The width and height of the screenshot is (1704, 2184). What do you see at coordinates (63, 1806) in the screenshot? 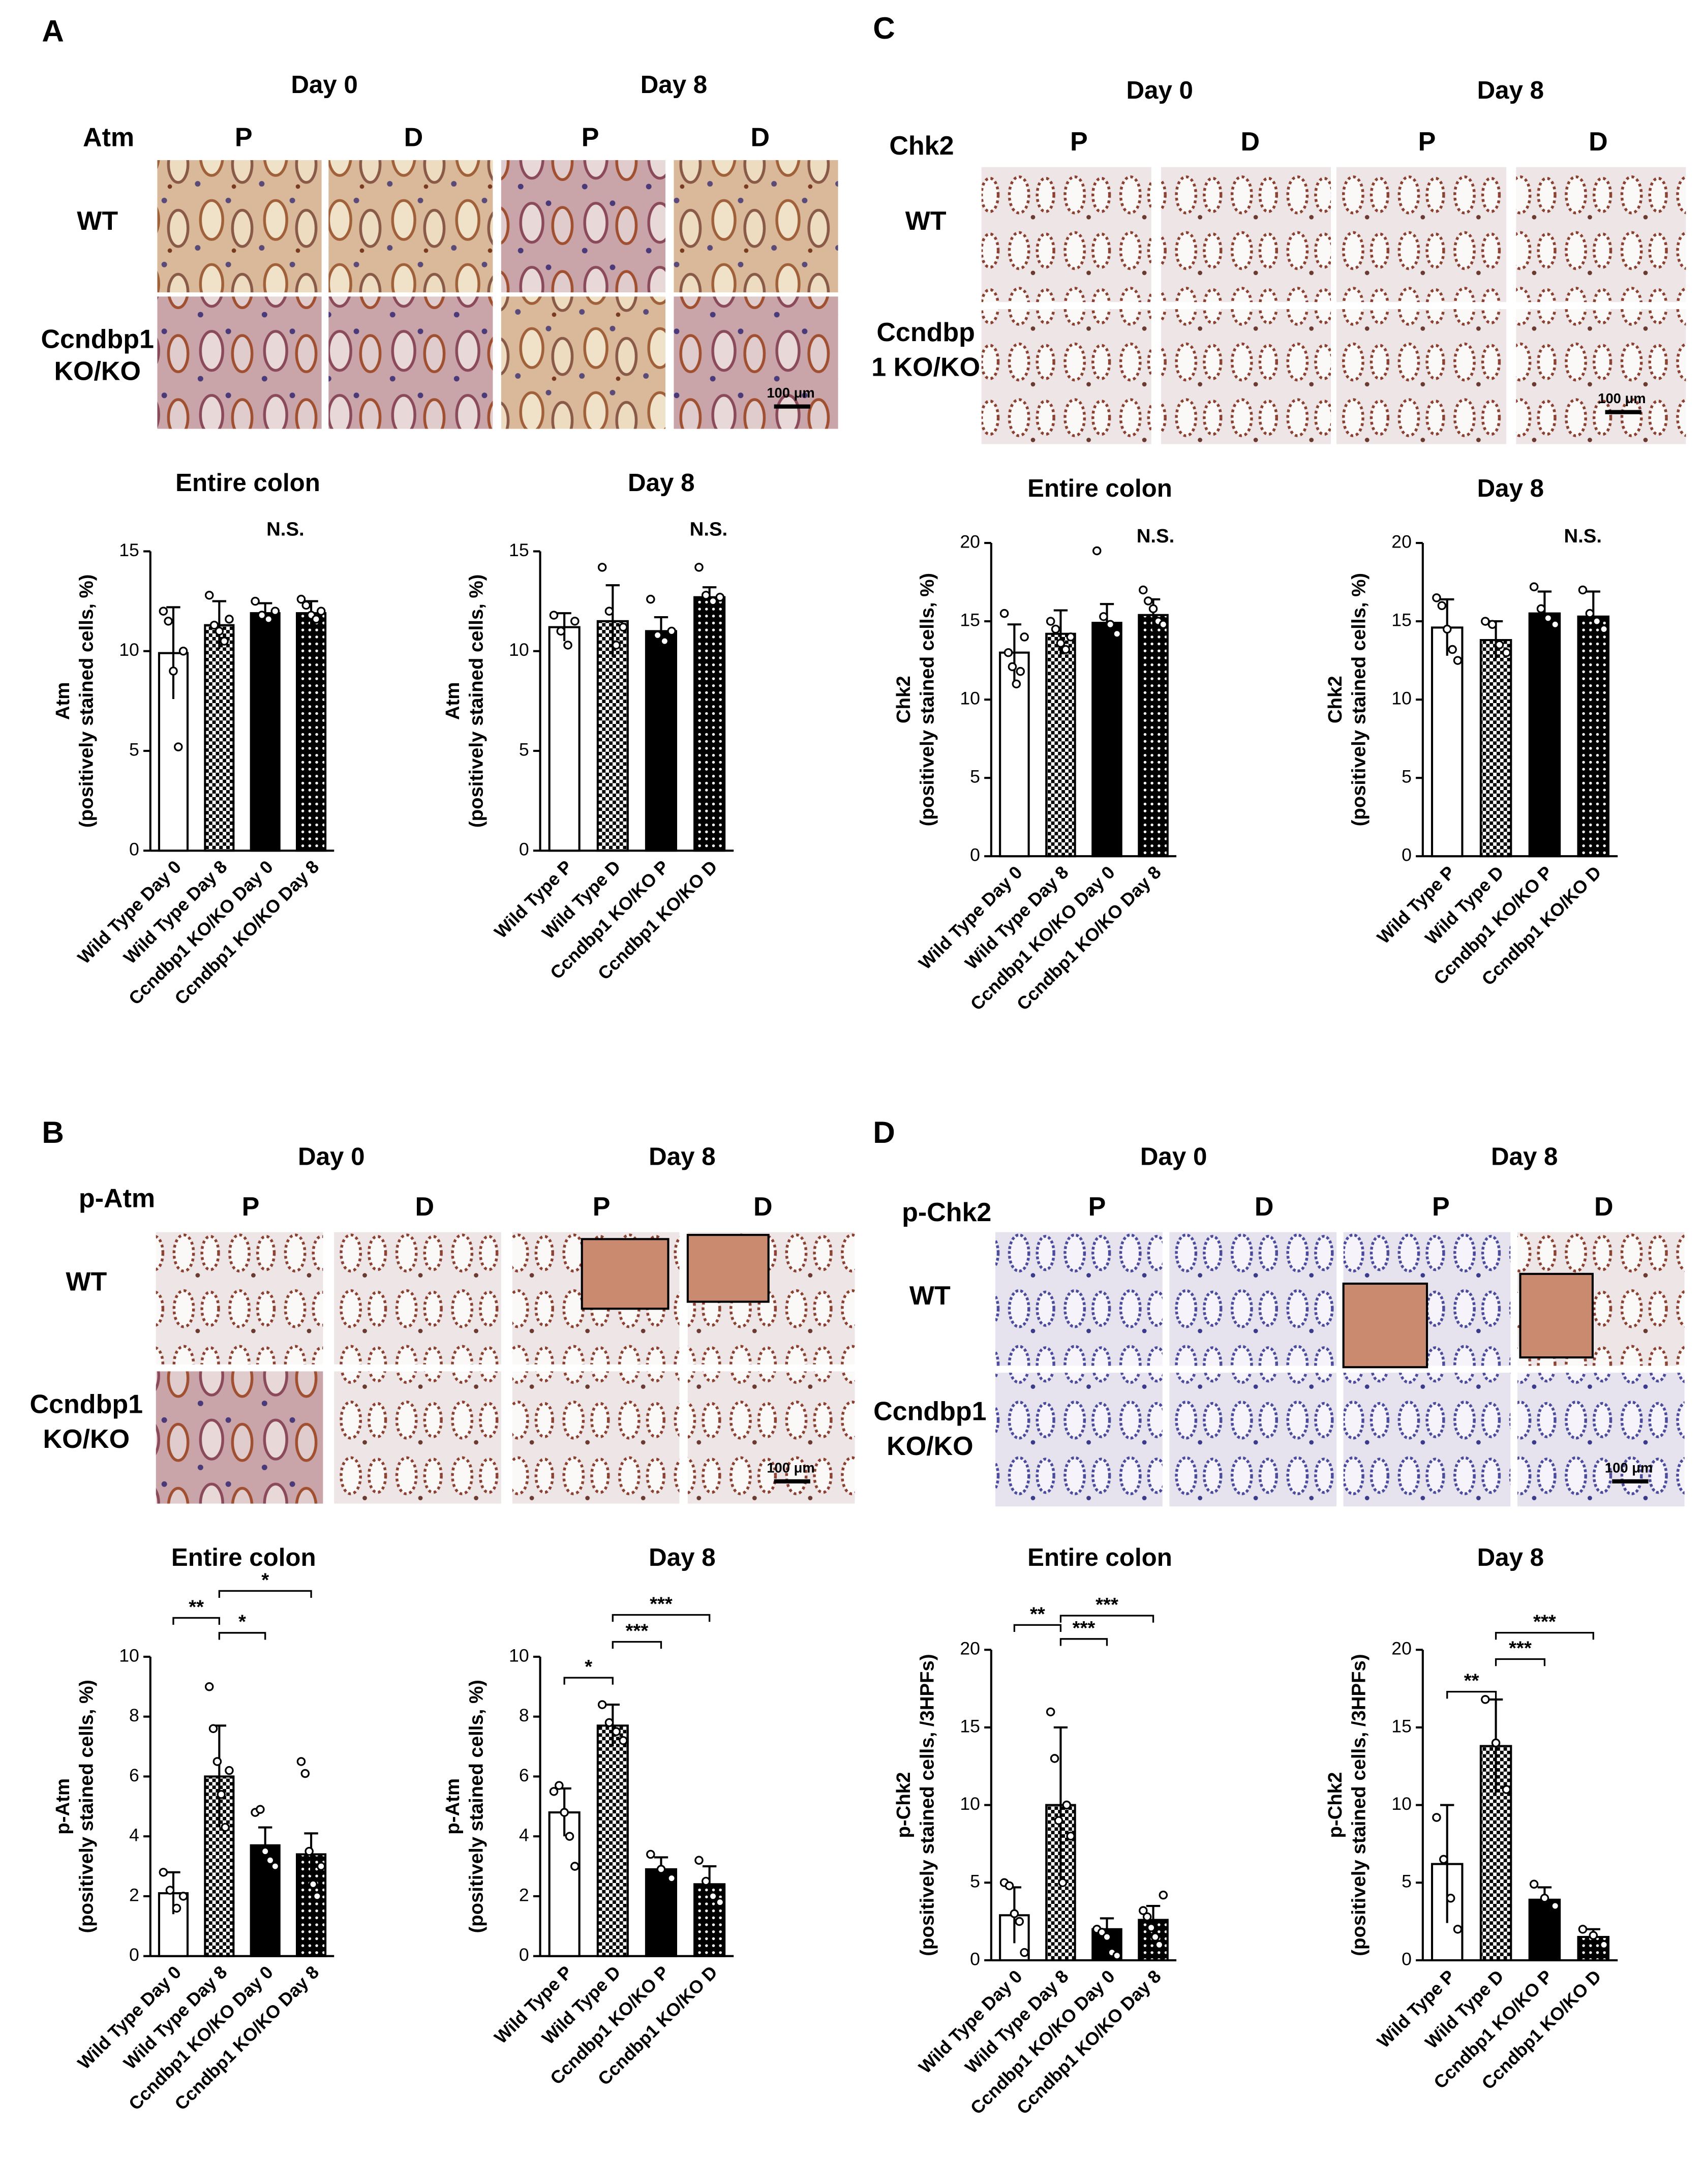
I see `y-axis-label: p-Atm` at bounding box center [63, 1806].